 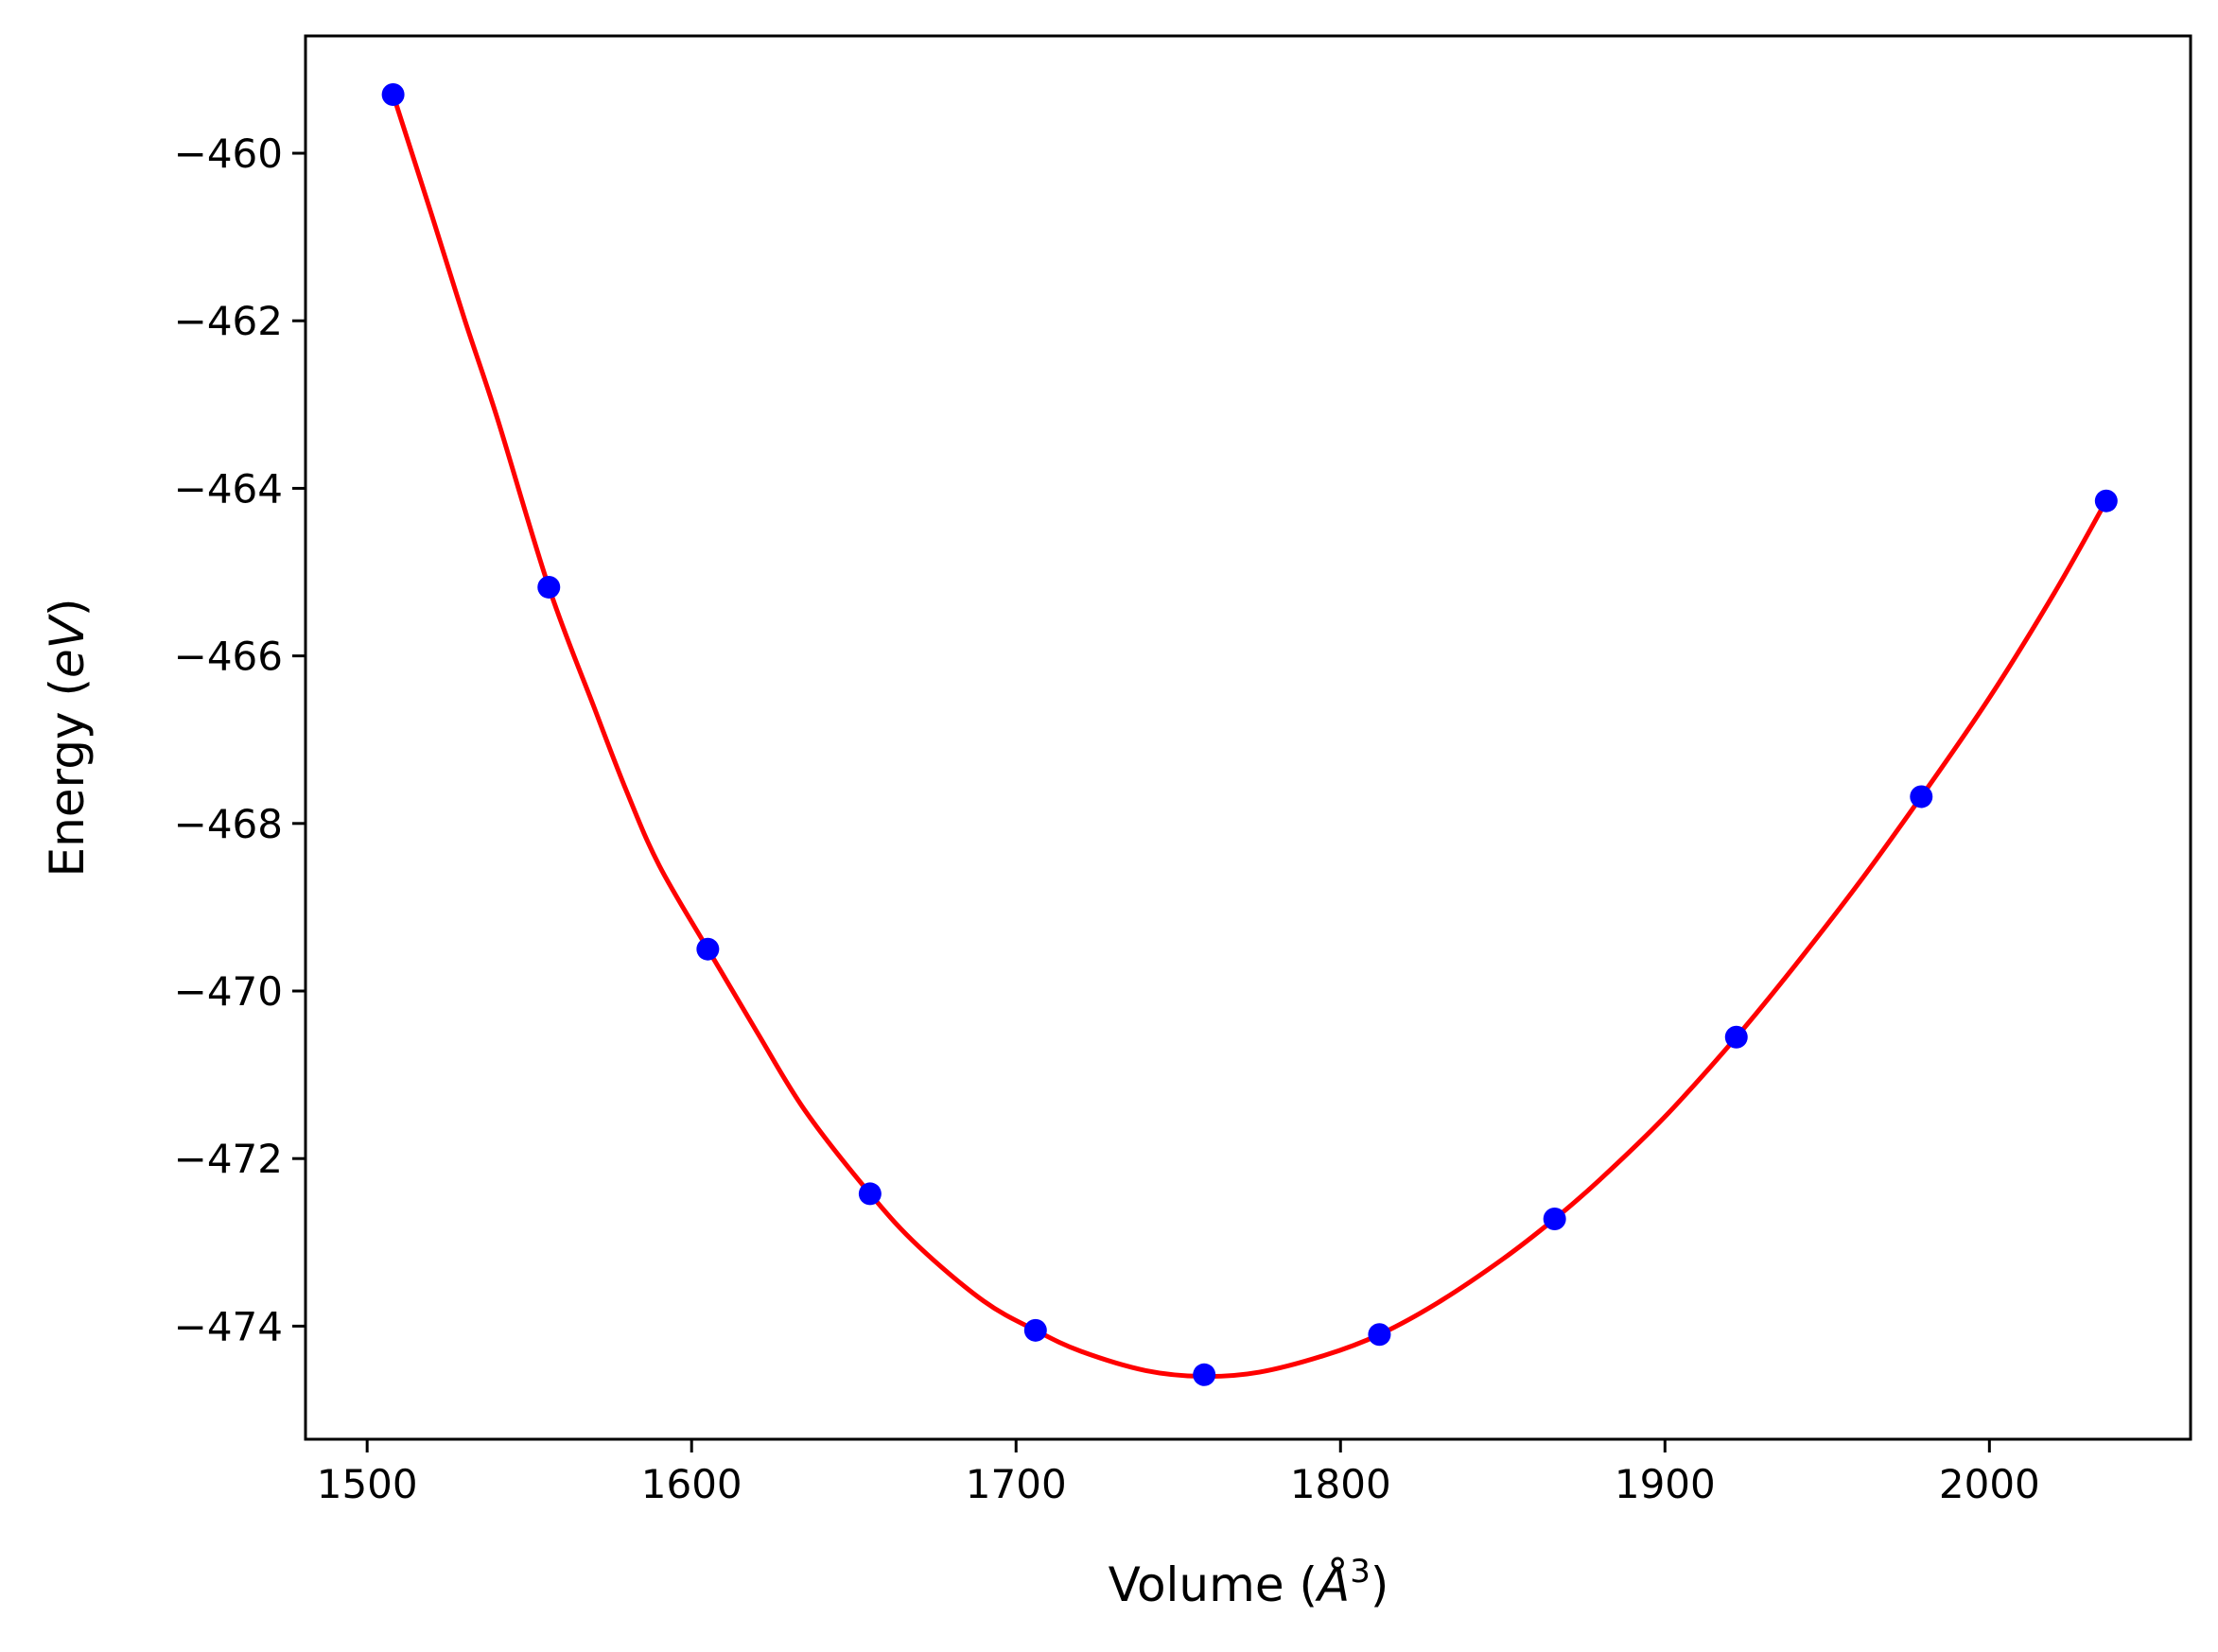 I want to click on x-tick-label: 1800, so click(x=1340, y=1484).